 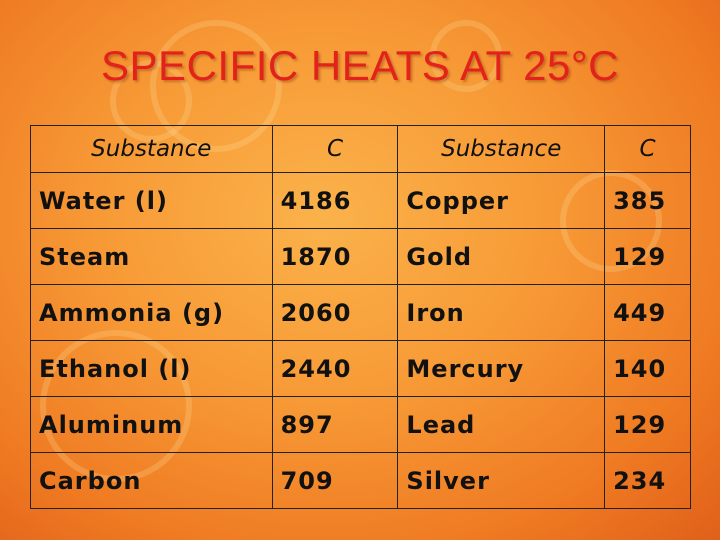 What do you see at coordinates (151, 368) in the screenshot?
I see `table-cell: Ethanol (l)` at bounding box center [151, 368].